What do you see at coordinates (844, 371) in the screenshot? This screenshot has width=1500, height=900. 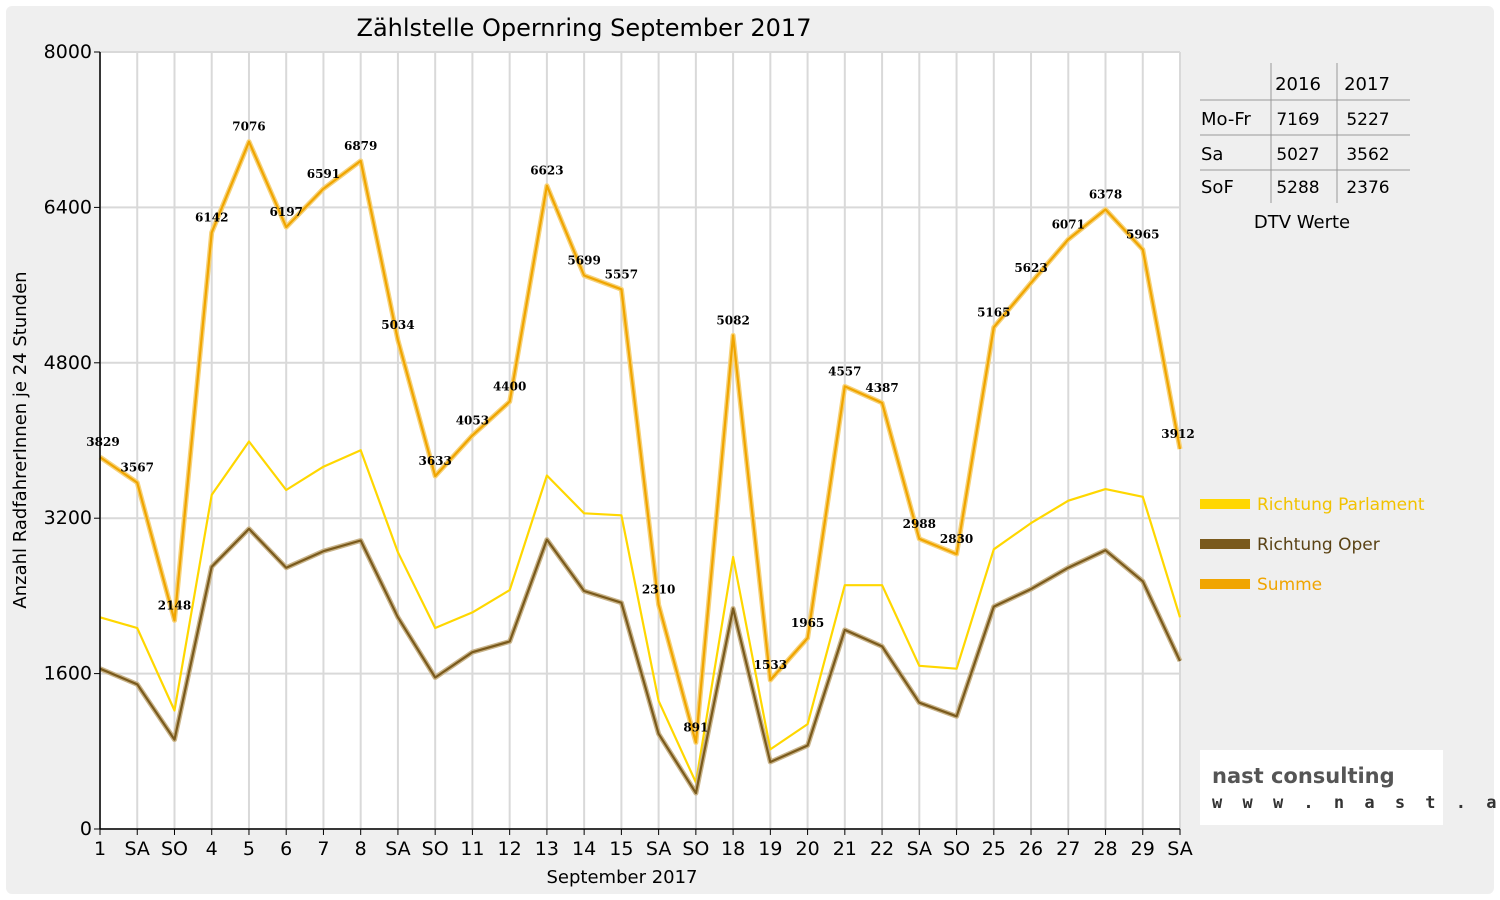 I see `data-label-summe: 4557` at bounding box center [844, 371].